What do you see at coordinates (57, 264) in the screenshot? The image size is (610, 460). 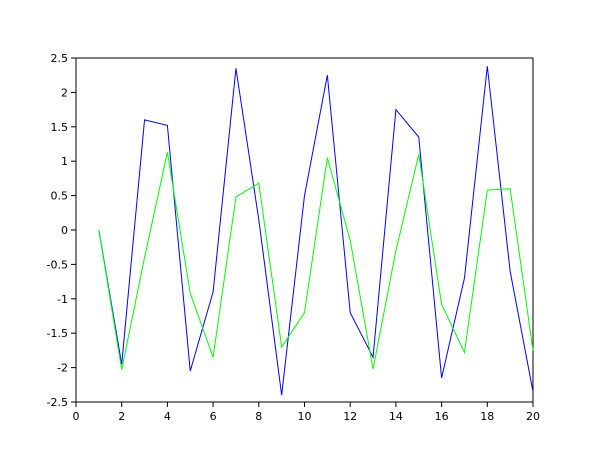 I see `y-tick-label: -0.5` at bounding box center [57, 264].